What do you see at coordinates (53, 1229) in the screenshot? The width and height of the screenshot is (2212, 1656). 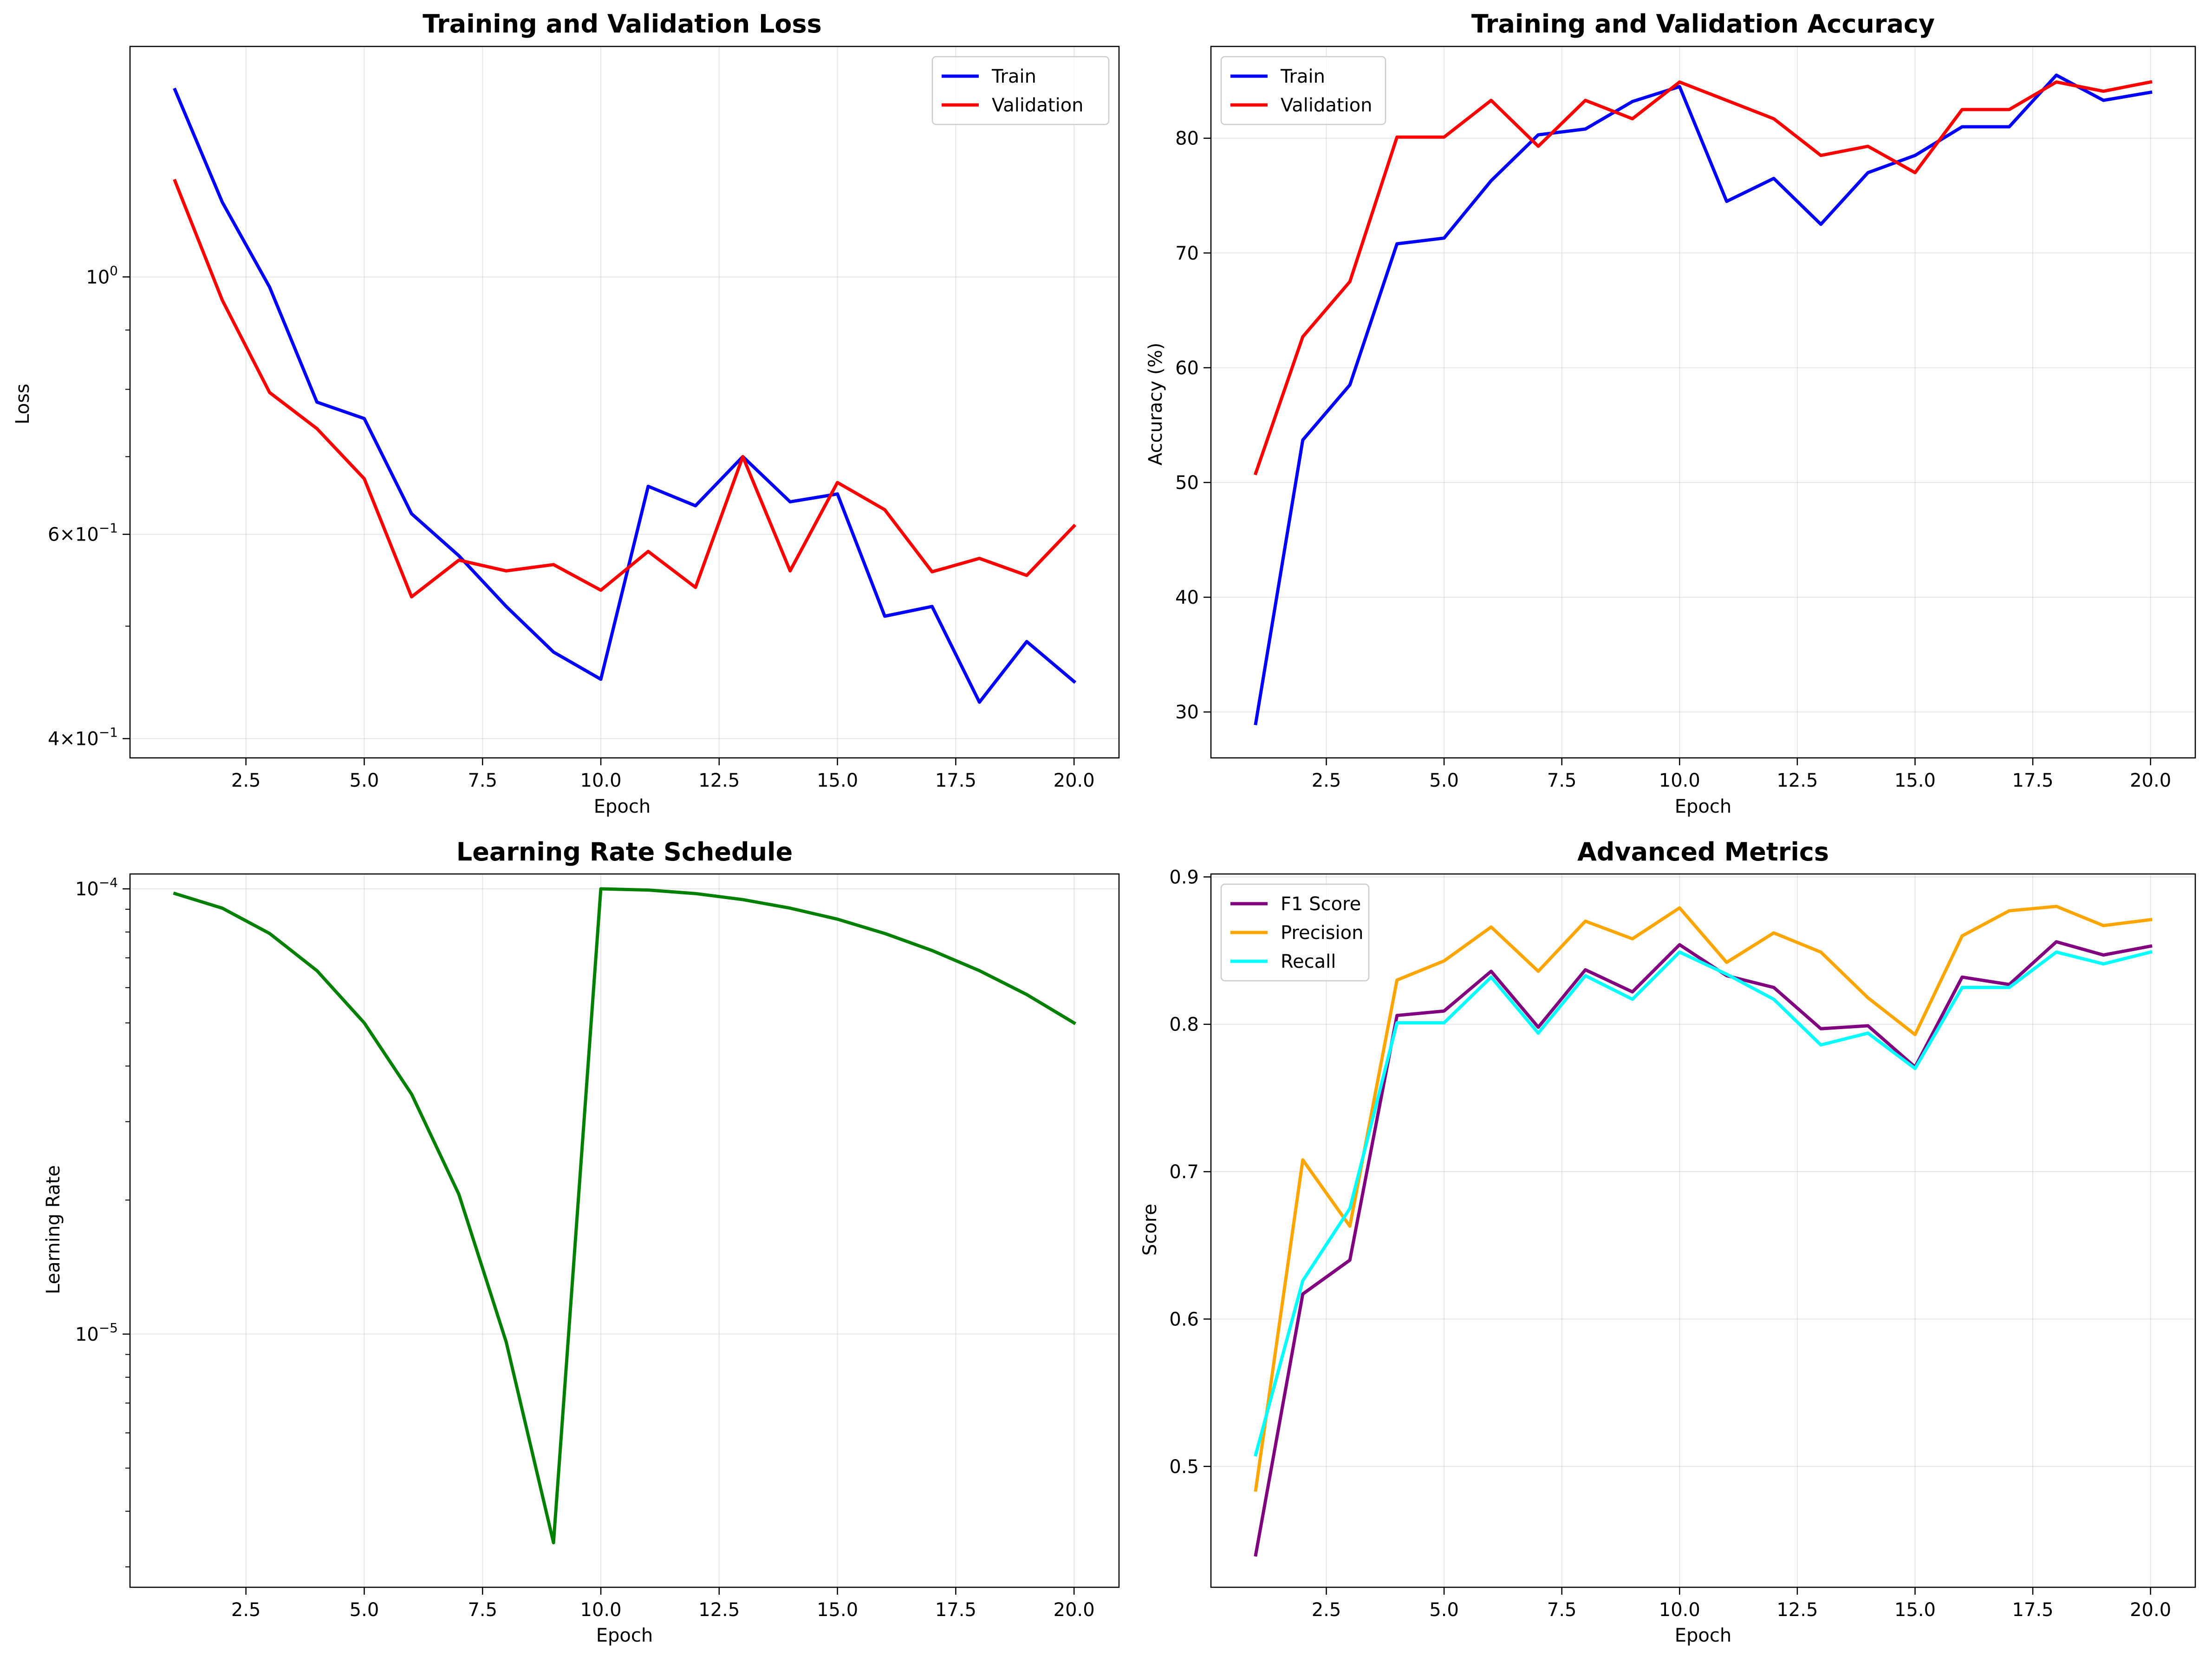 I see `y-axis-label: Learning Rate` at bounding box center [53, 1229].